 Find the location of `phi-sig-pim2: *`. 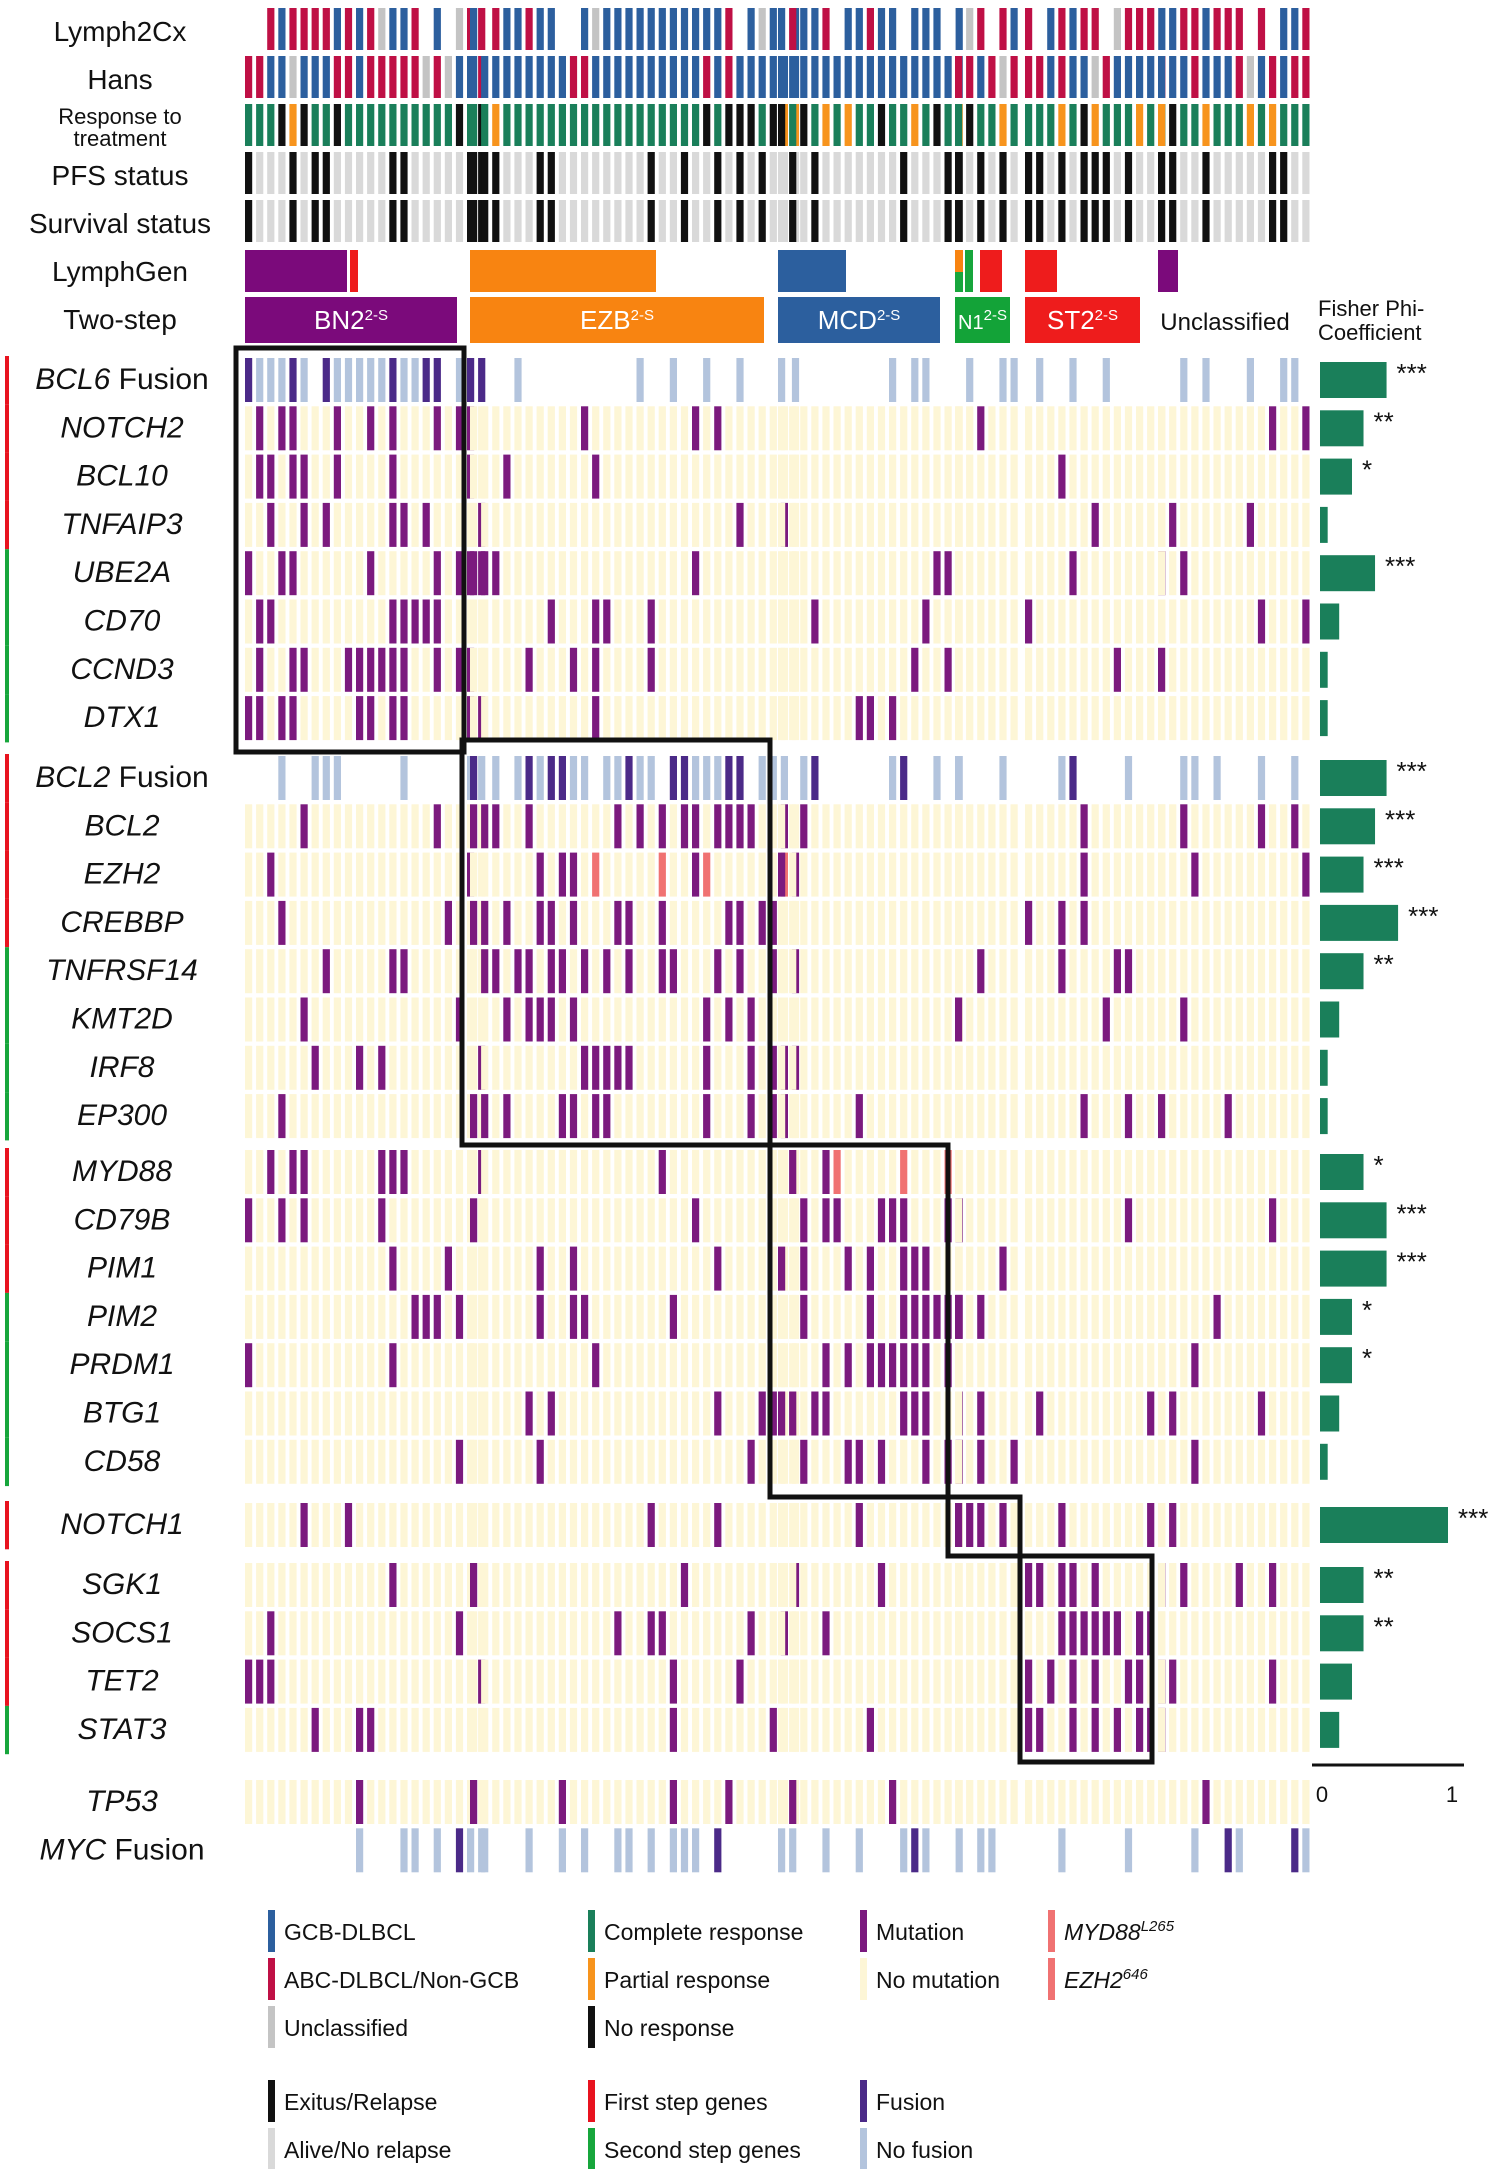

phi-sig-pim2: * is located at coordinates (1367, 1310).